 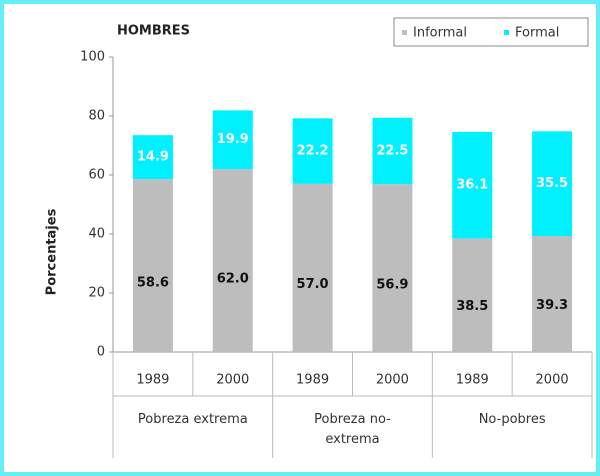 I want to click on y-tick-label: 80, so click(x=96, y=116).